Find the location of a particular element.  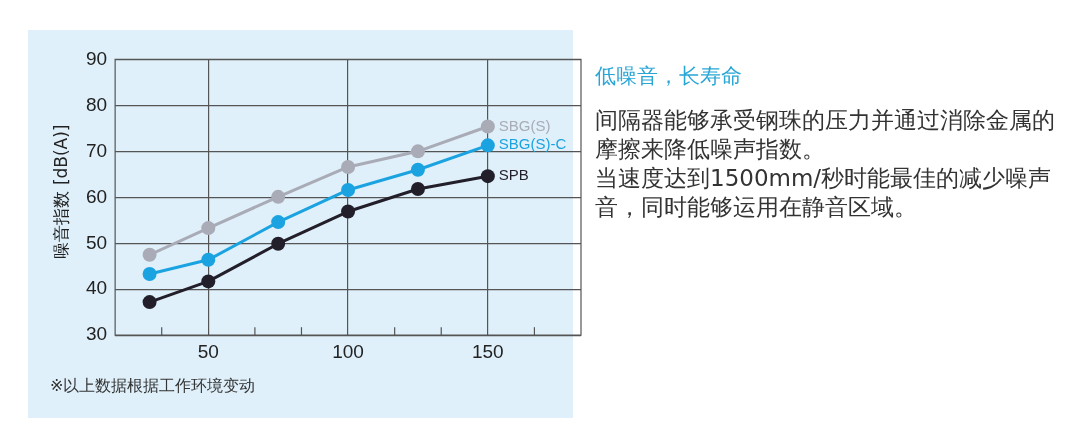

text: ※以上数据根据工作环境变动 is located at coordinates (153, 386).